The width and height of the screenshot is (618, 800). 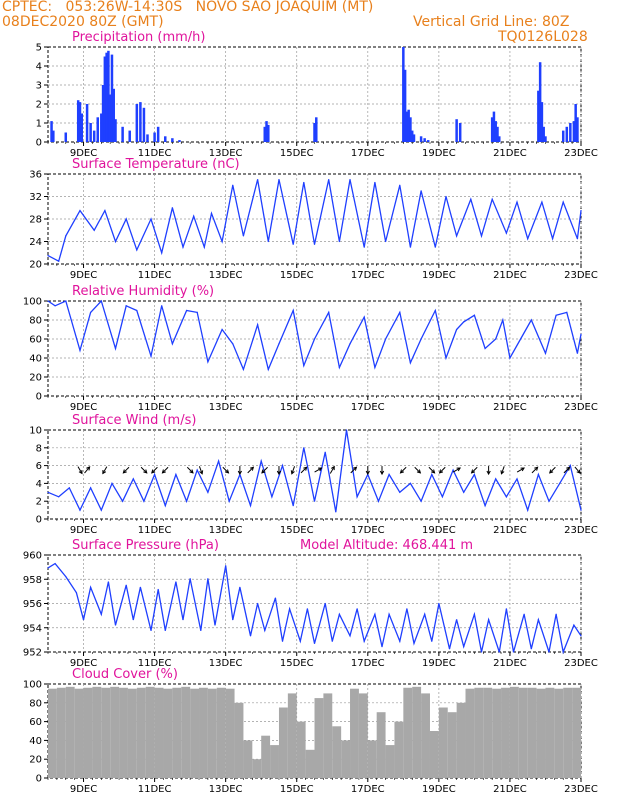 What do you see at coordinates (35, 220) in the screenshot?
I see `y-tick-label: 28` at bounding box center [35, 220].